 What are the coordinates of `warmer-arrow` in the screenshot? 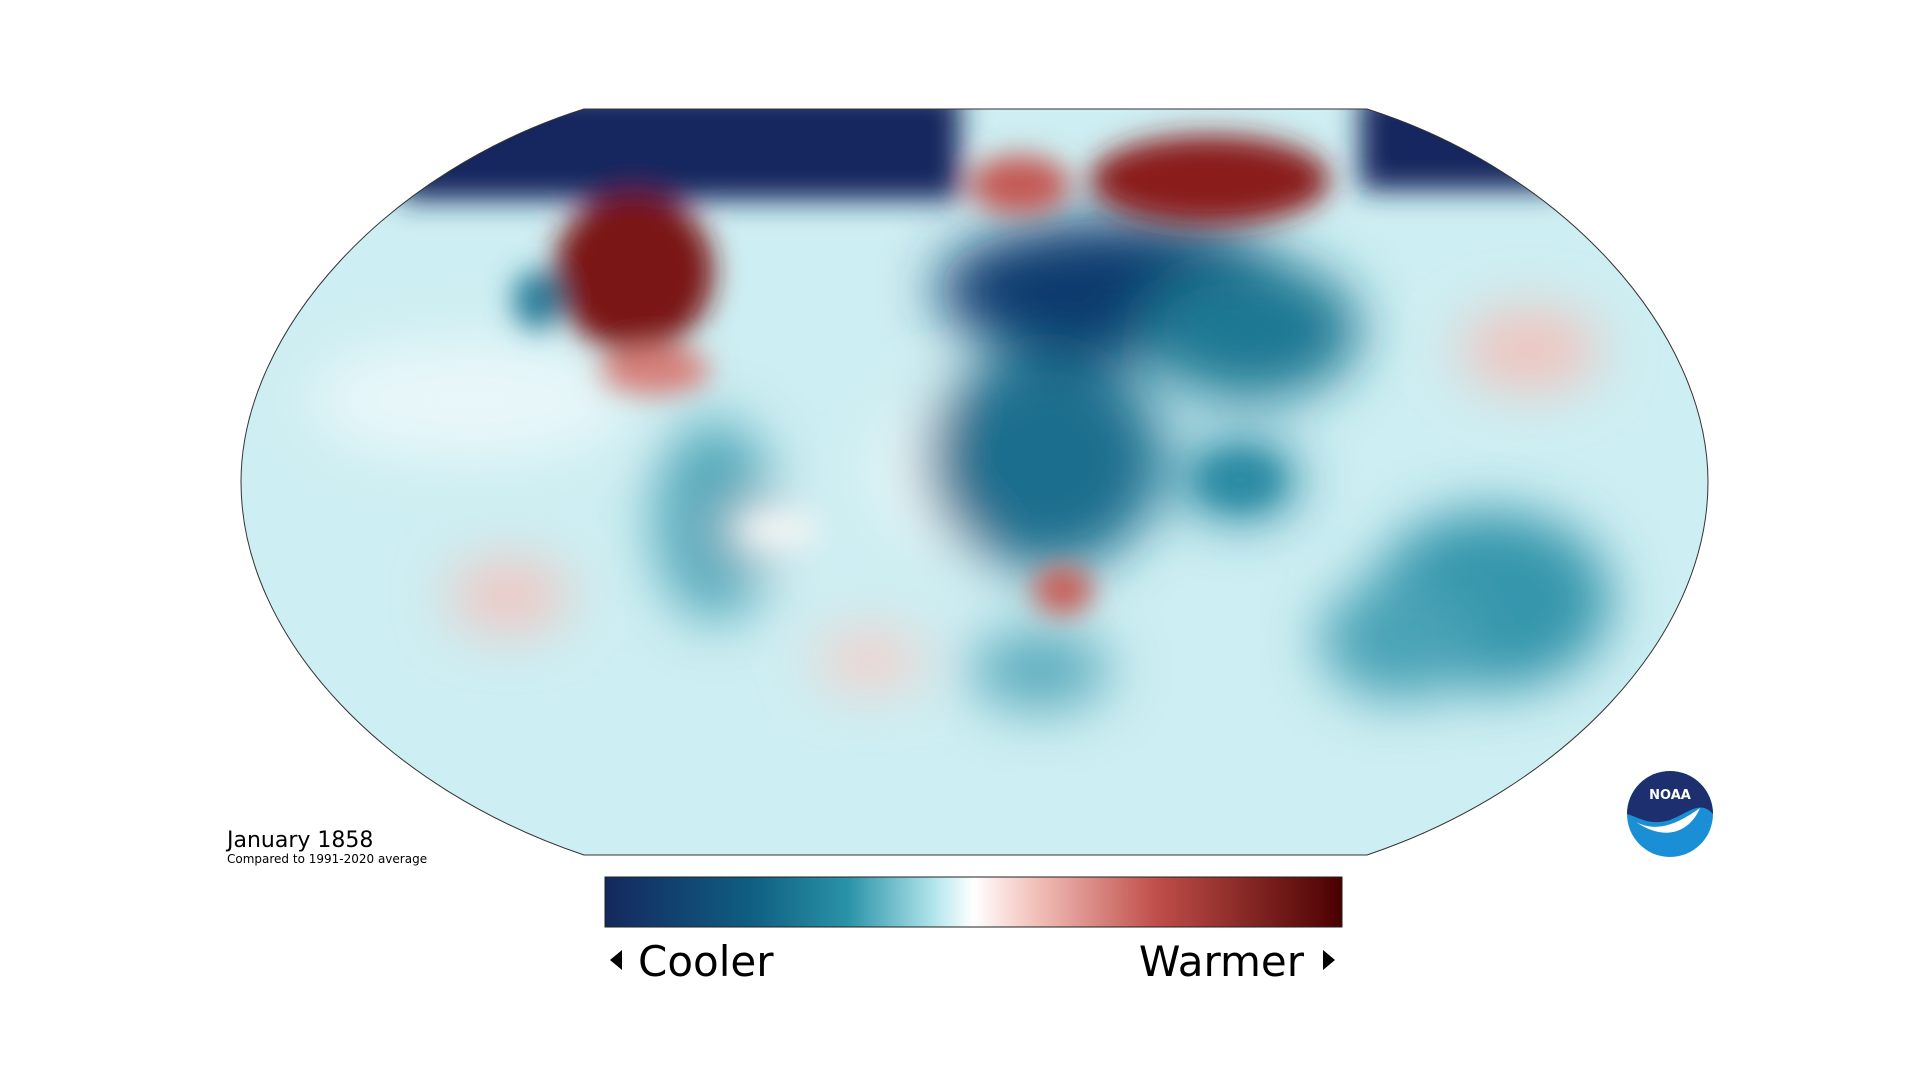 It's located at (1329, 960).